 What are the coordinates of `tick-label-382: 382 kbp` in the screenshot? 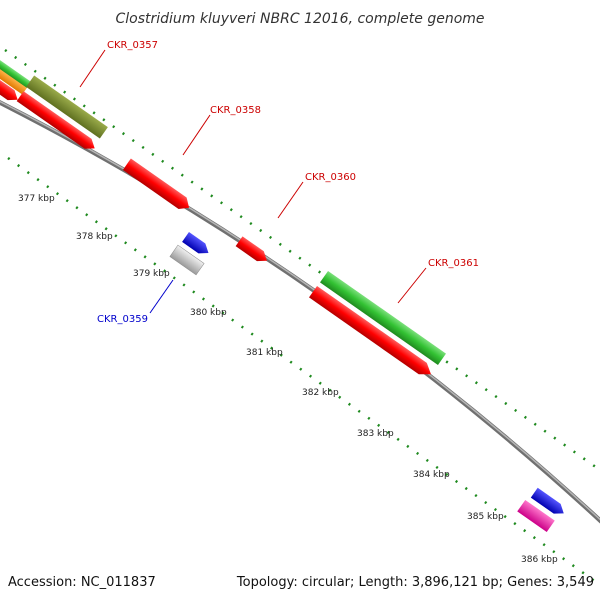 It's located at (320, 393).